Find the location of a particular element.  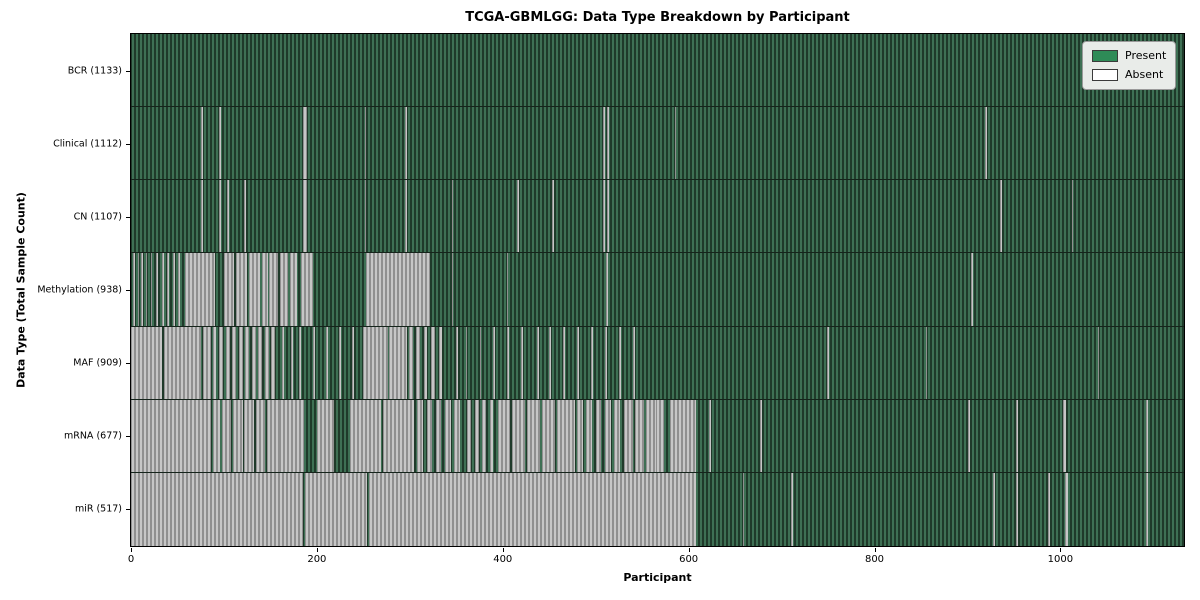

x-tick-label-400: 400 is located at coordinates (503, 559).